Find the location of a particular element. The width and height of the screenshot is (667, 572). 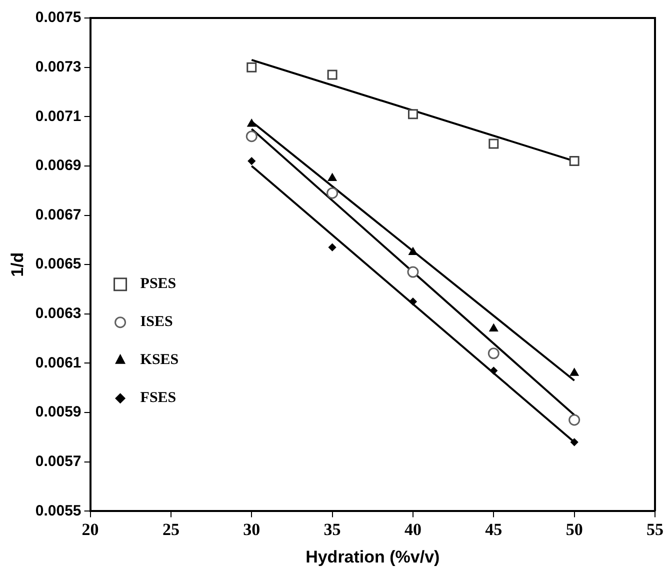

legend-label: ISES is located at coordinates (156, 322).